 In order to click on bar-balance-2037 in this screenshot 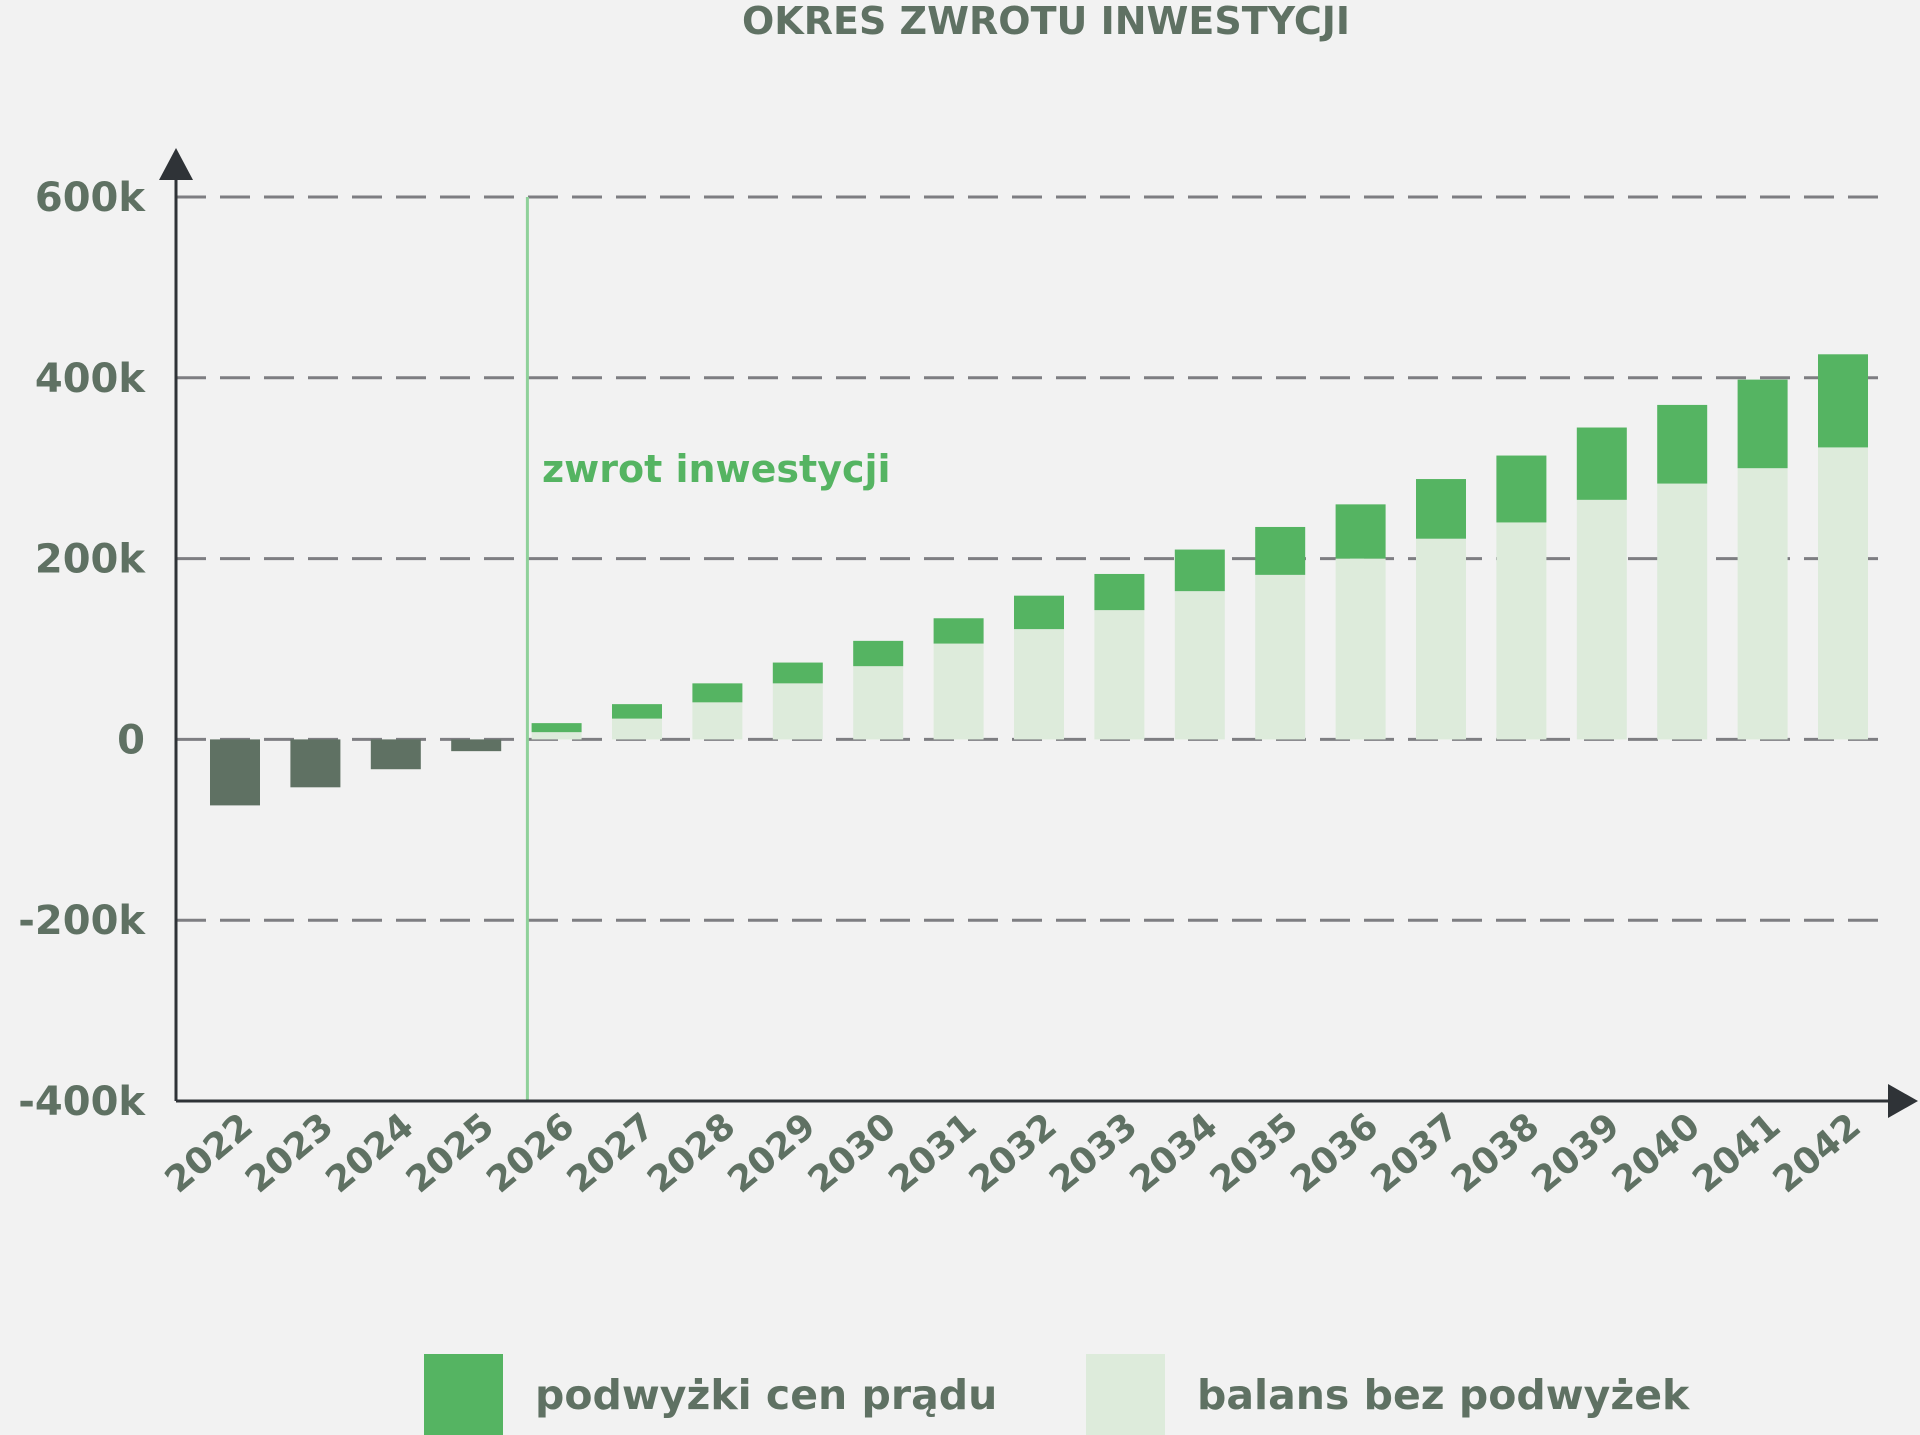, I will do `click(1441, 639)`.